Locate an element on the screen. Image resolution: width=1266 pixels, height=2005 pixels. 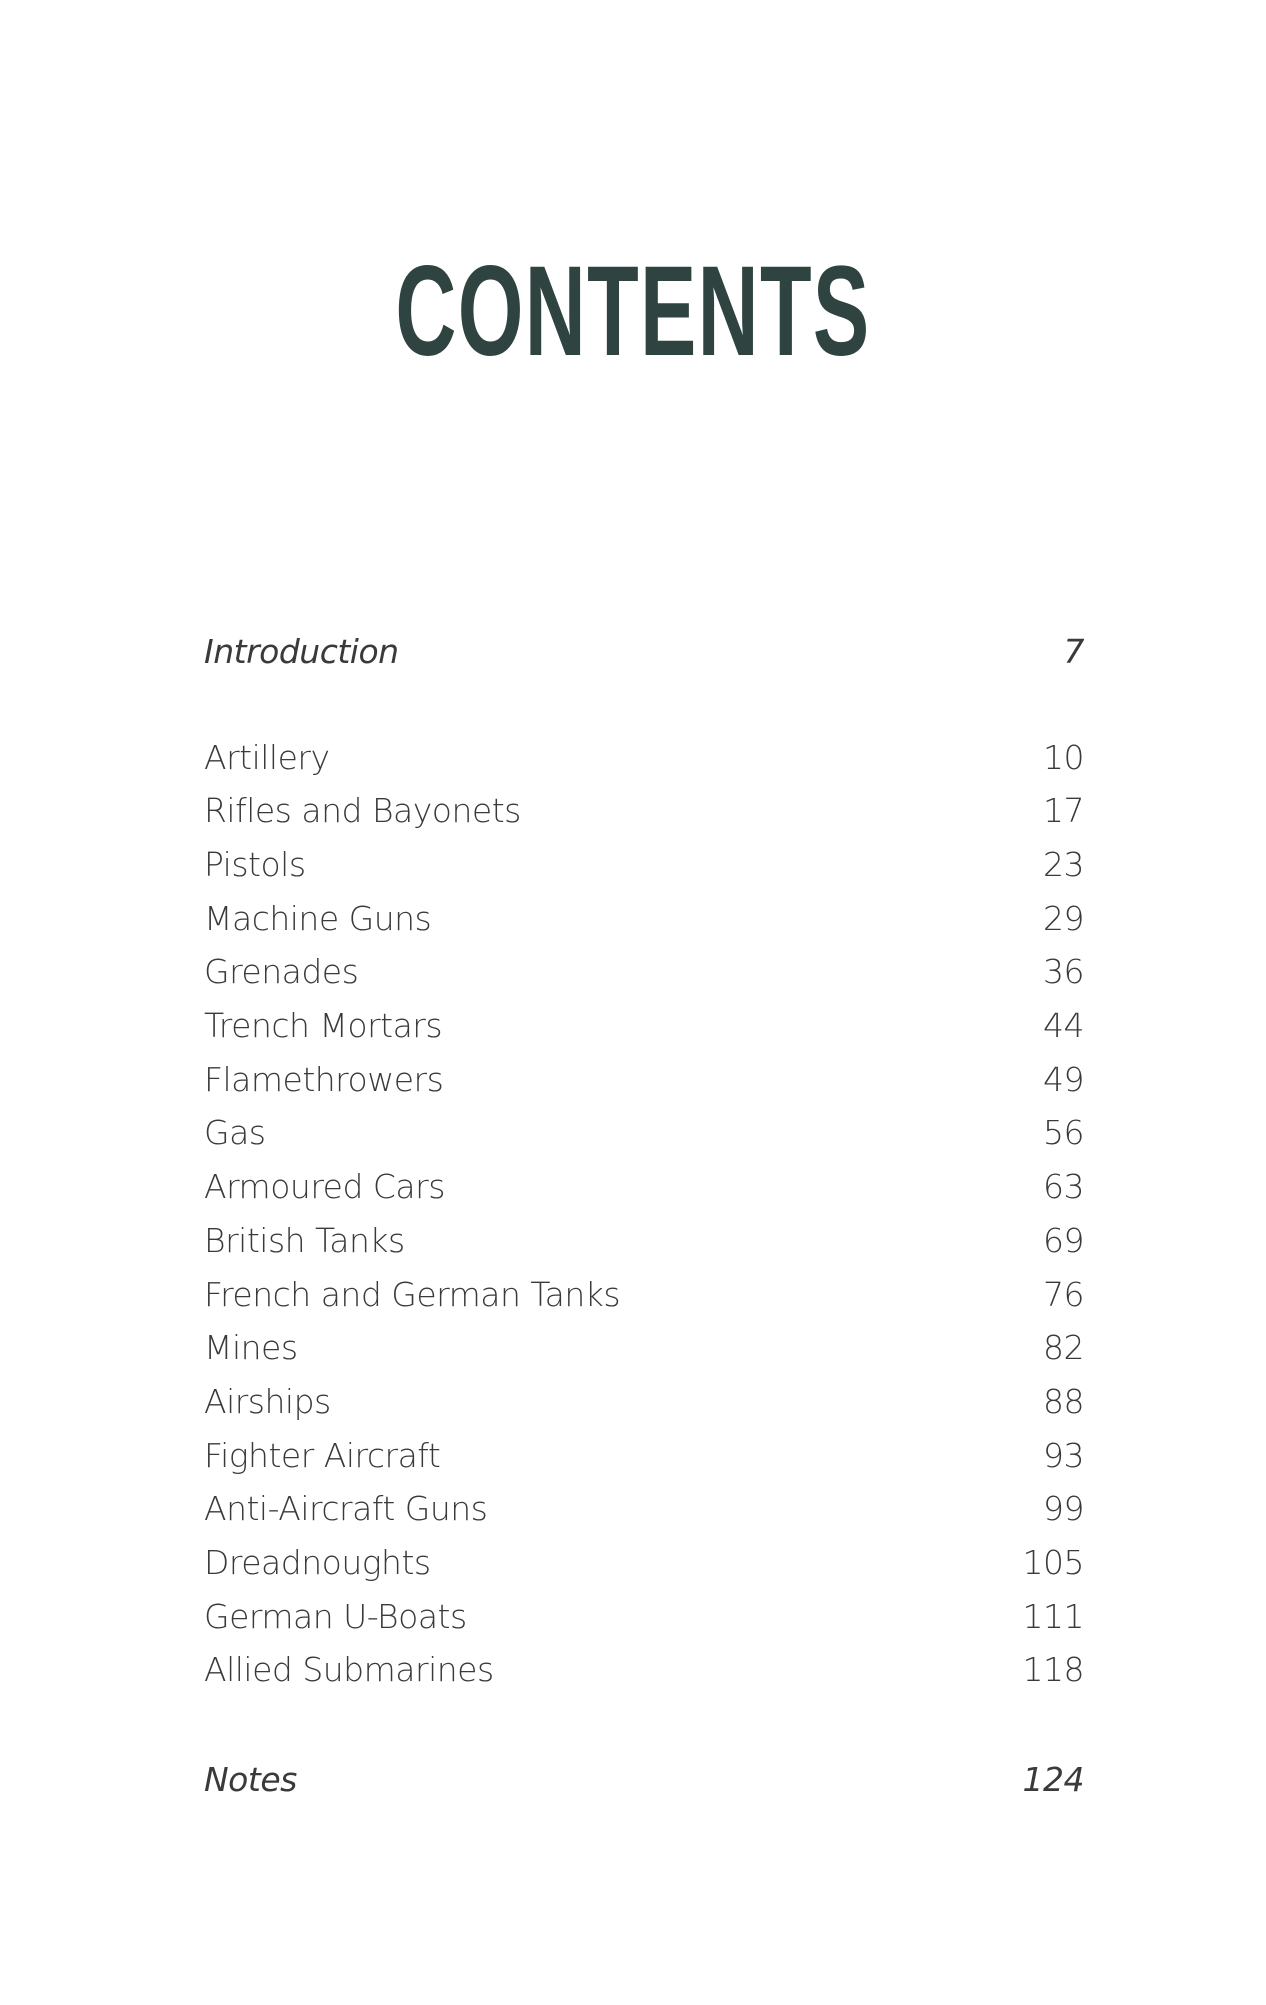
toc-entry-page: 105 is located at coordinates (1053, 1562).